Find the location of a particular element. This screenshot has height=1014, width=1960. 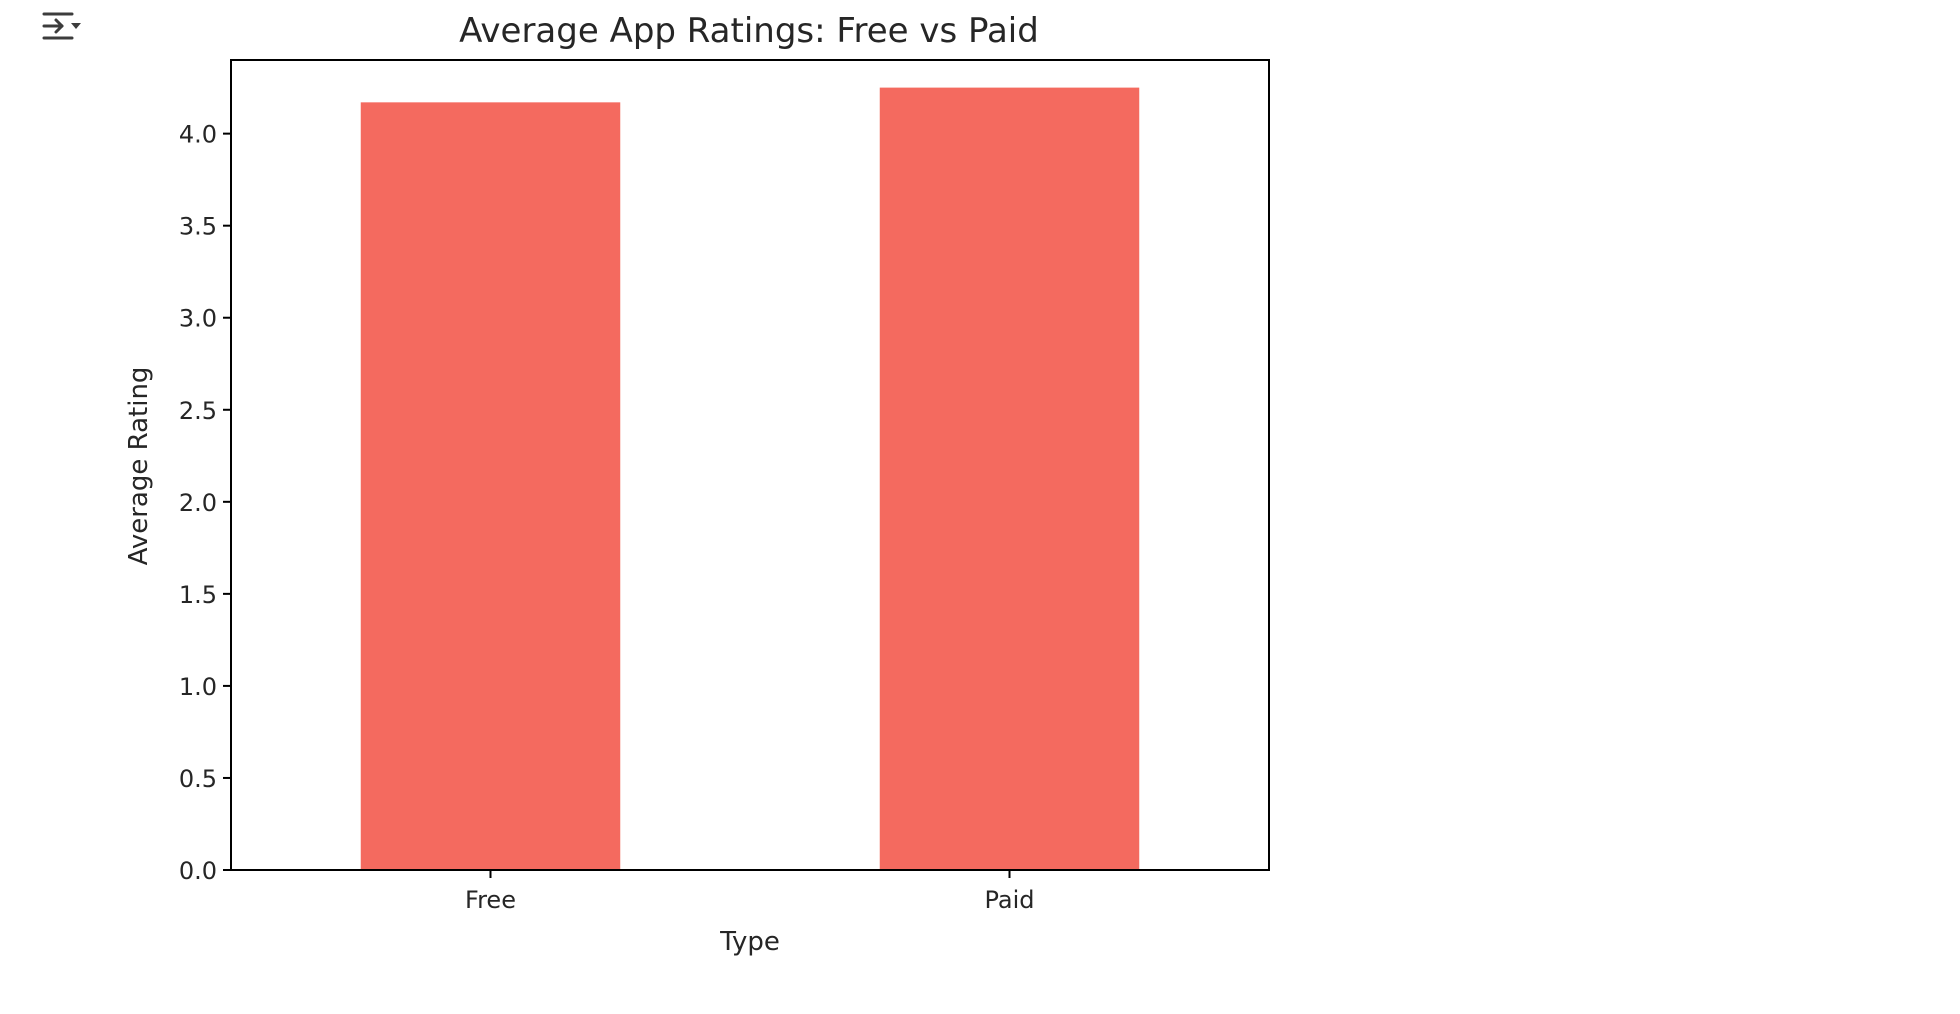

y-tick-label: 1.5 is located at coordinates (198, 595).